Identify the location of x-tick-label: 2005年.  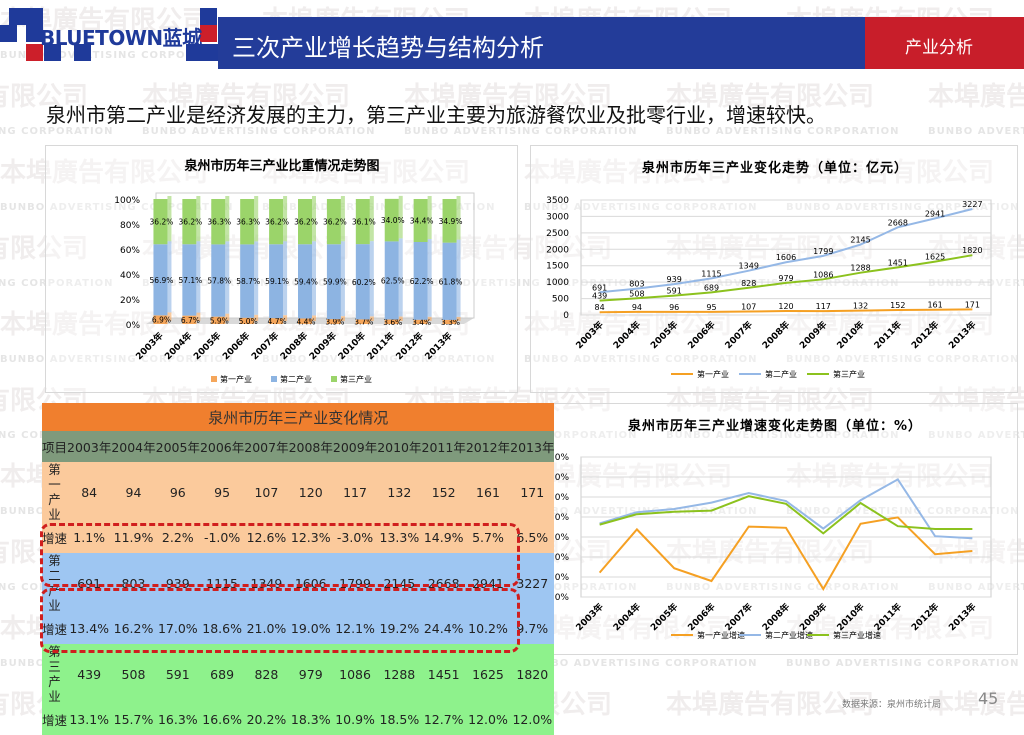
(664, 335).